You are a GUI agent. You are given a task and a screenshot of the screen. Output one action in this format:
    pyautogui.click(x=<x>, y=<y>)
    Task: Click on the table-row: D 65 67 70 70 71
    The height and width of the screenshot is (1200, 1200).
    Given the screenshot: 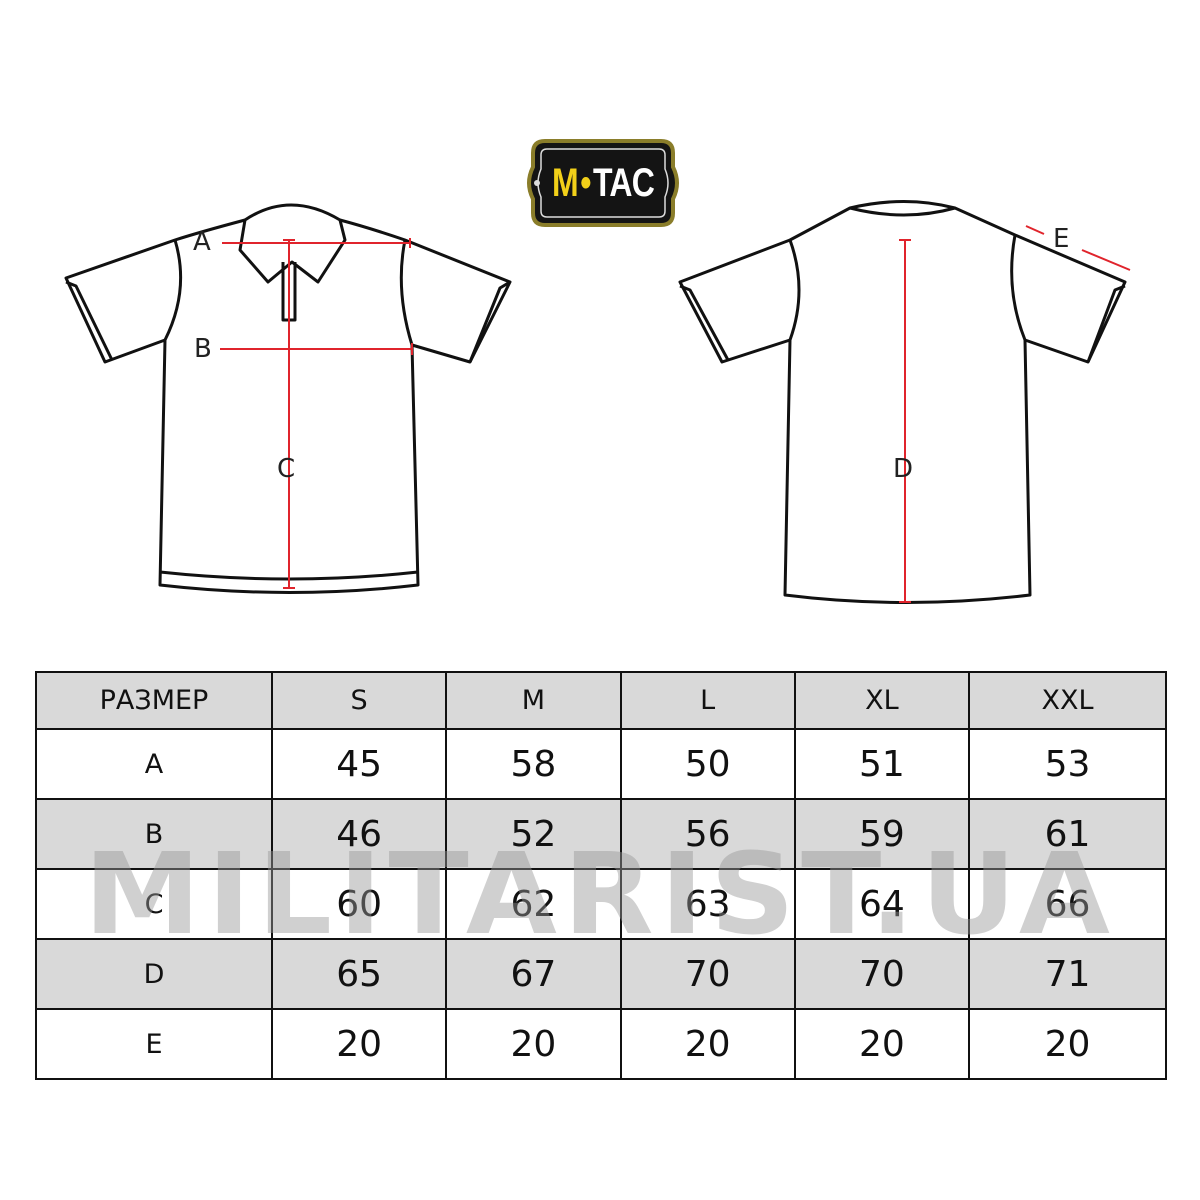 What is the action you would take?
    pyautogui.click(x=601, y=974)
    